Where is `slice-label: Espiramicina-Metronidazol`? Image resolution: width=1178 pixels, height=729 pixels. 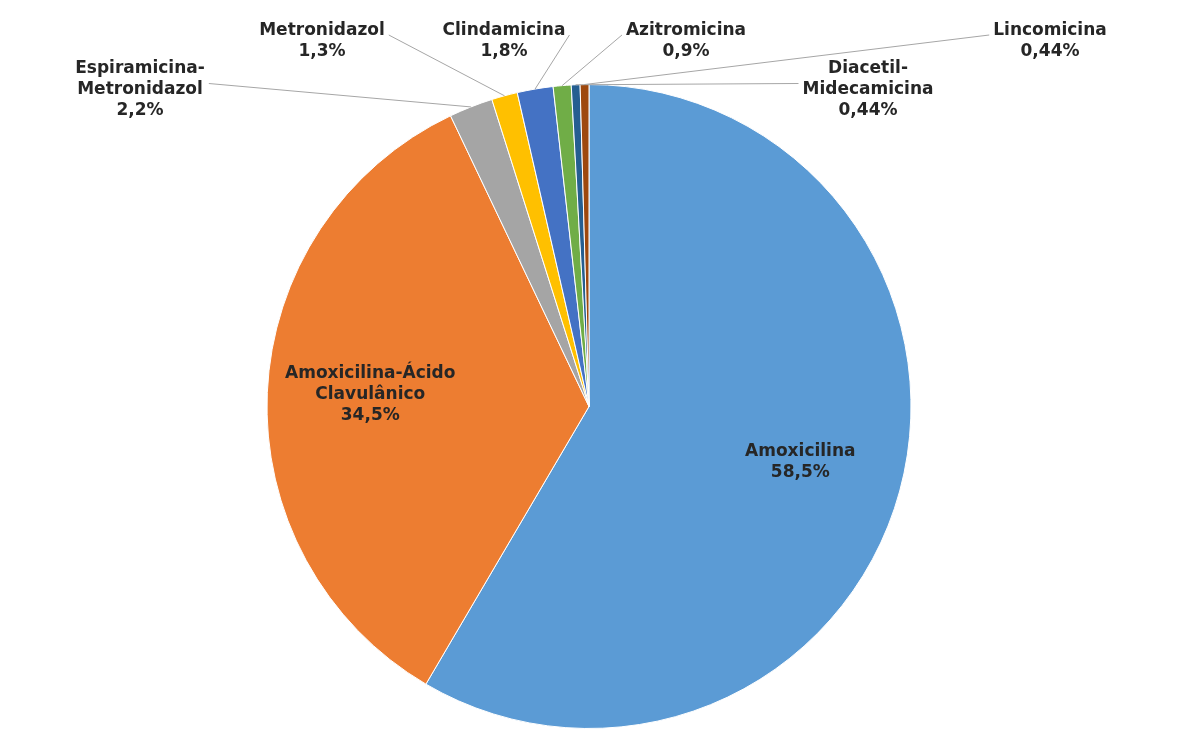 slice-label: Espiramicina-Metronidazol is located at coordinates (140, 77).